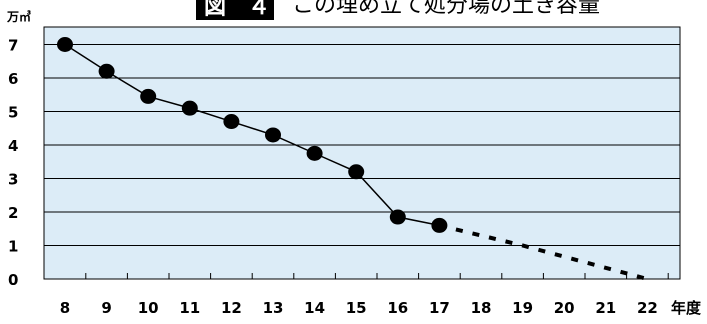  Describe the element at coordinates (148, 308) in the screenshot. I see `x-tick-label: 10` at that location.